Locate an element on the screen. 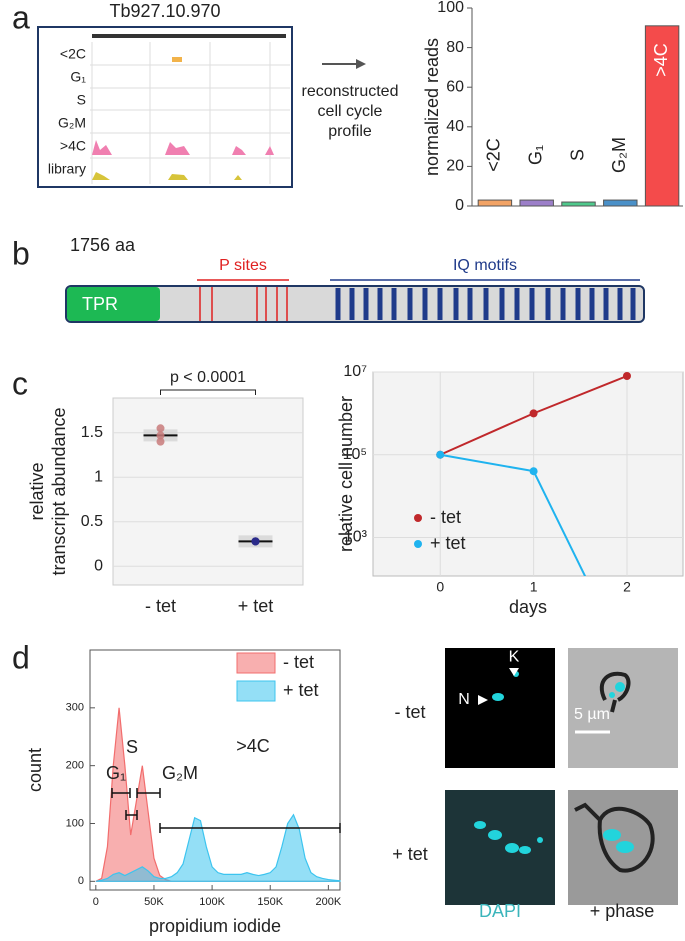 The image size is (685, 941). y-tick-label: 40 is located at coordinates (455, 126).